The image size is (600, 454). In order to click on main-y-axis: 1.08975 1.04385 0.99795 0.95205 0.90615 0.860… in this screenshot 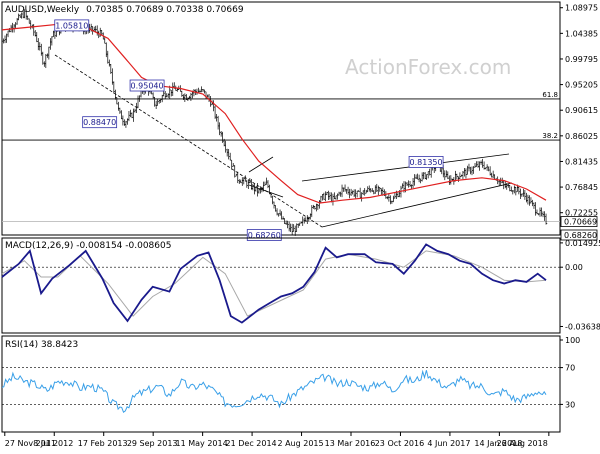, I will do `click(579, 111)`.